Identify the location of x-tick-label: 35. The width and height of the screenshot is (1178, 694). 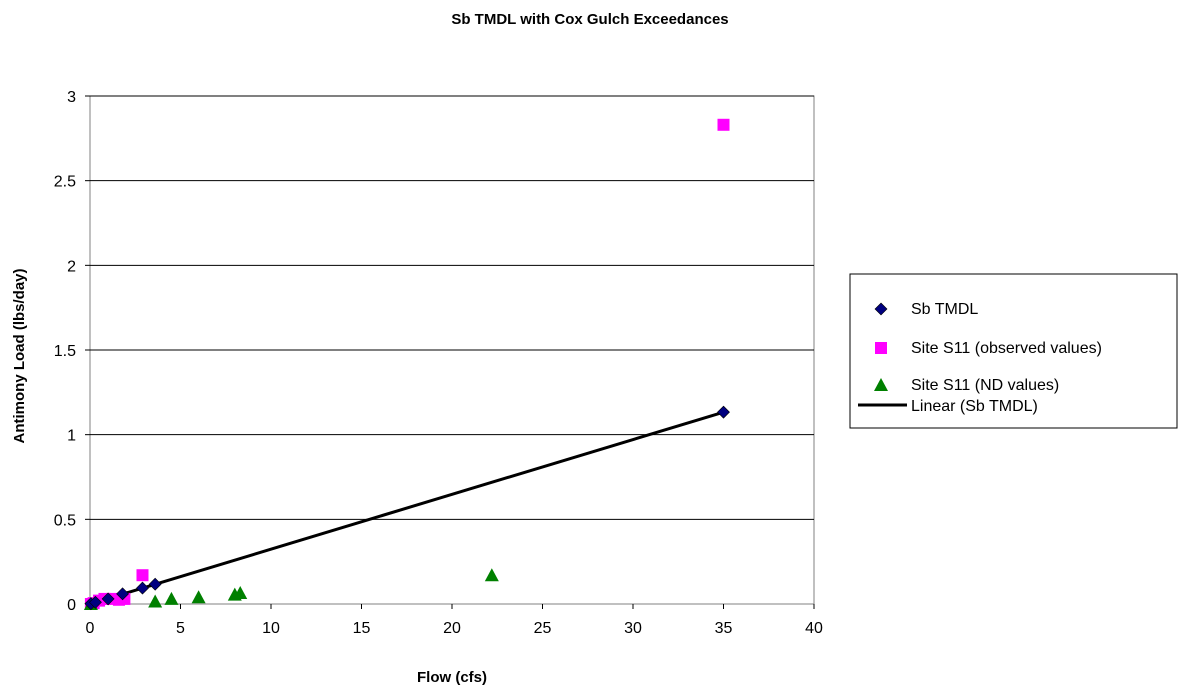
(724, 628).